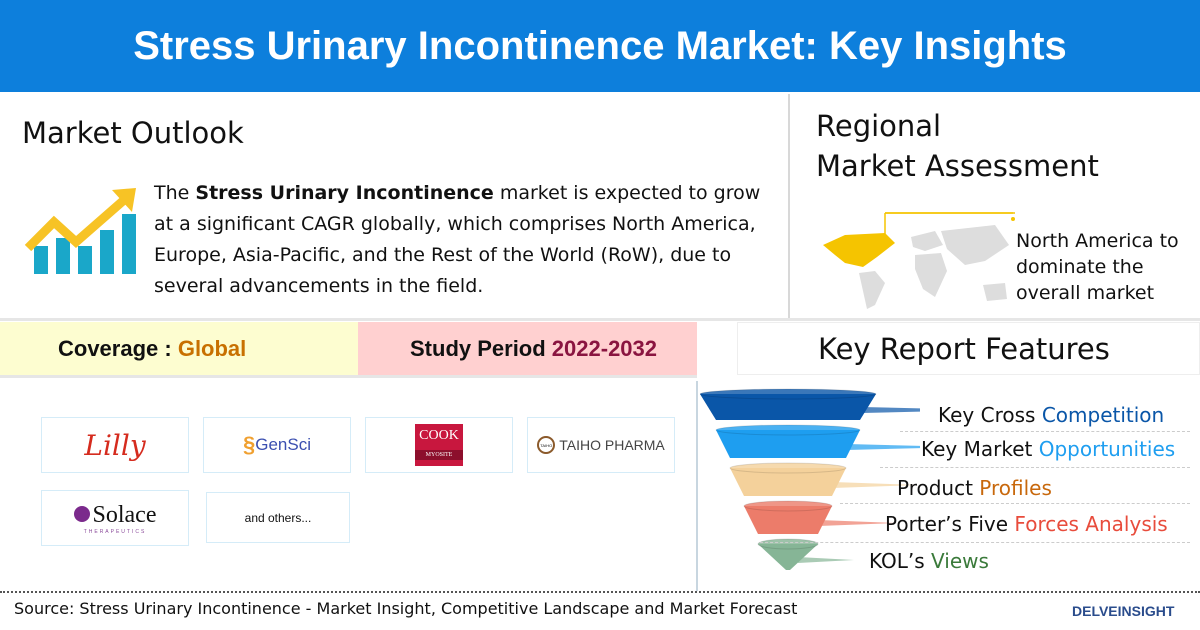 This screenshot has height=630, width=1200. What do you see at coordinates (277, 445) in the screenshot?
I see `gensci-logo: § GenSci` at bounding box center [277, 445].